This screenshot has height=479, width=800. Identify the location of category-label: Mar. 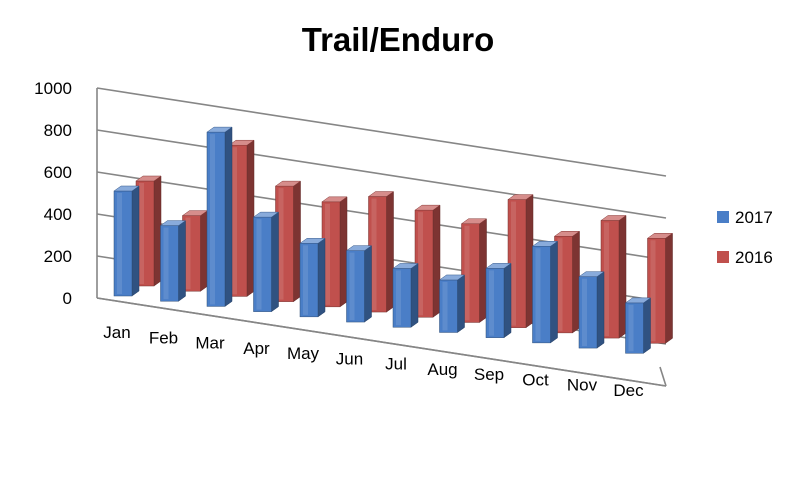
(210, 343).